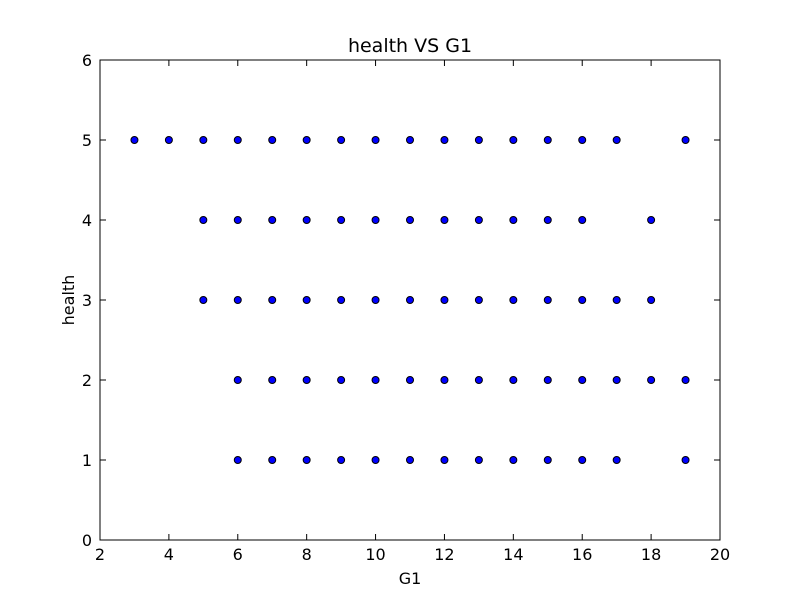  Describe the element at coordinates (582, 554) in the screenshot. I see `x-tick-label: 16` at that location.